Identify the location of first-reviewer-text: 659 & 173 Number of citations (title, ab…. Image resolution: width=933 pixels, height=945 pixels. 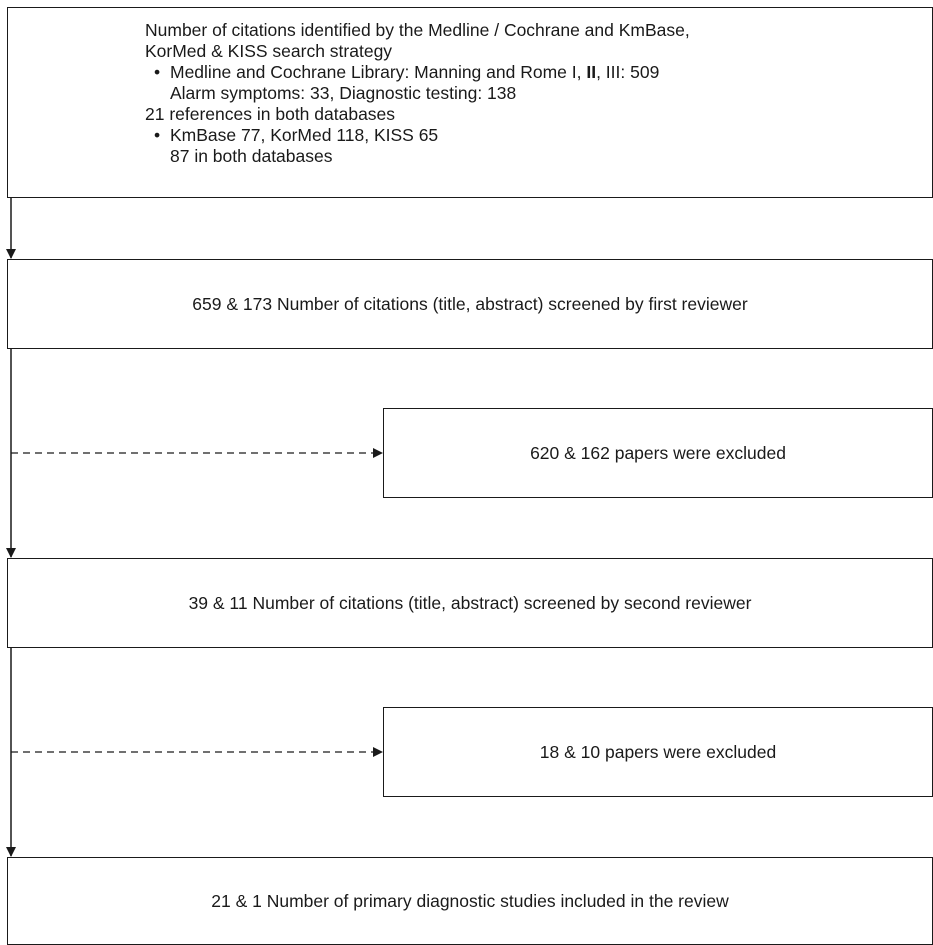
(470, 303).